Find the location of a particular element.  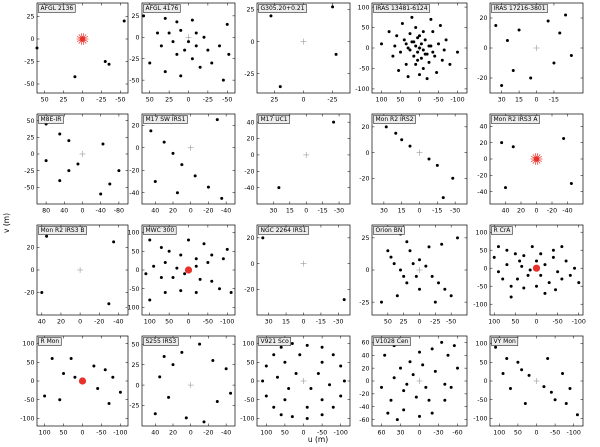

panel: 40 20 0 -20 -40 20 0 -20 -40 M17 SW IRS1 is located at coordinates (182, 164).